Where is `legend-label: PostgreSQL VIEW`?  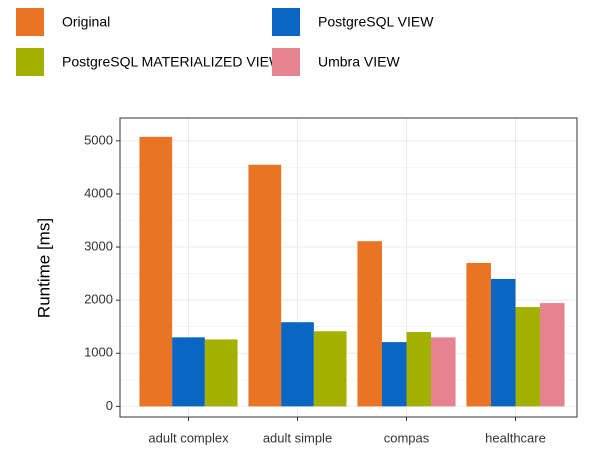
legend-label: PostgreSQL VIEW is located at coordinates (376, 22).